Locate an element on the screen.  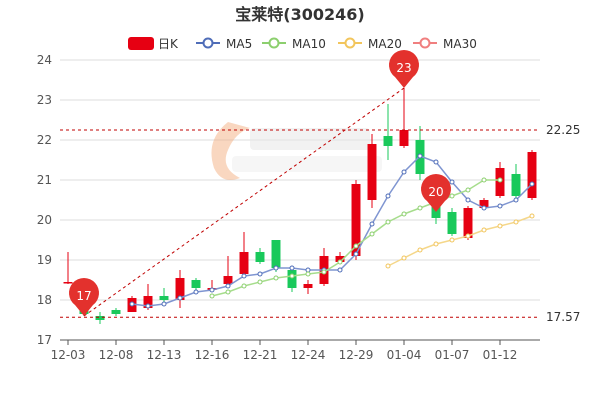
watermark-logo is located at coordinates (296, 151).